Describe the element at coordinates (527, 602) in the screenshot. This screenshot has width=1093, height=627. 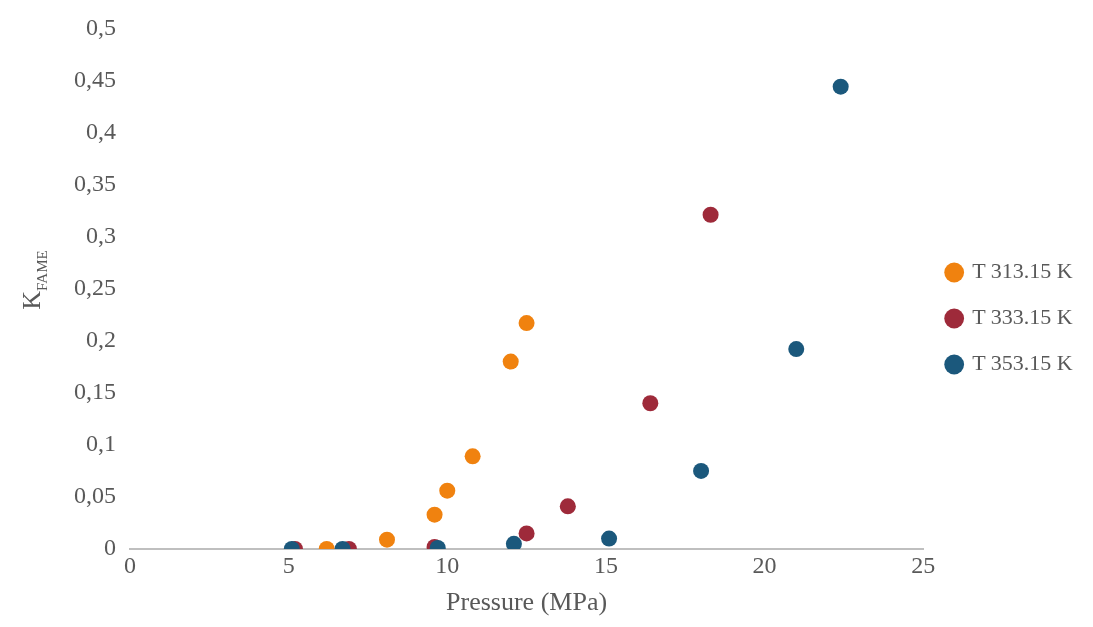
I see `x-axis-title: Pressure (MPa)` at that location.